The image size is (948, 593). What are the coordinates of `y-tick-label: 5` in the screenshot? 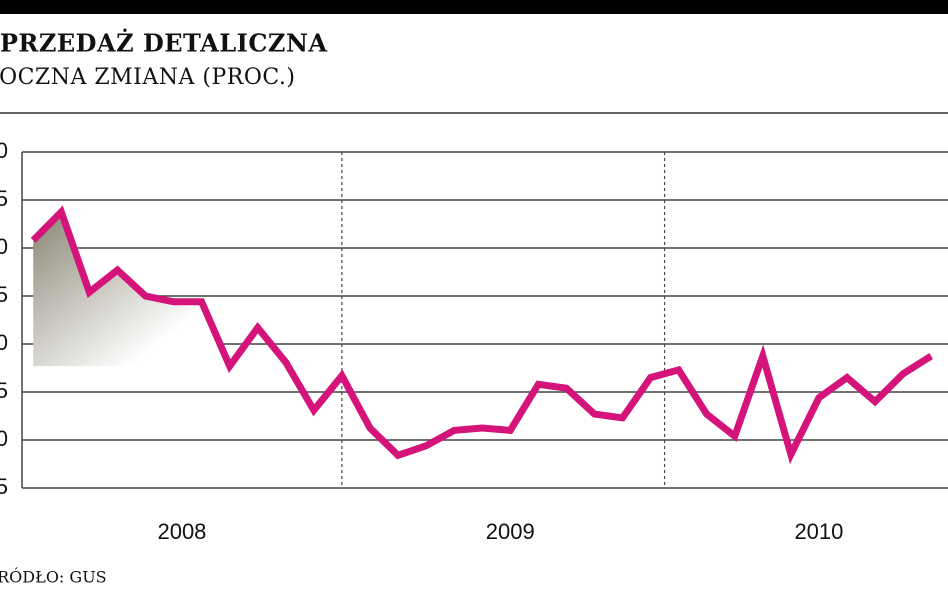 It's located at (4, 390).